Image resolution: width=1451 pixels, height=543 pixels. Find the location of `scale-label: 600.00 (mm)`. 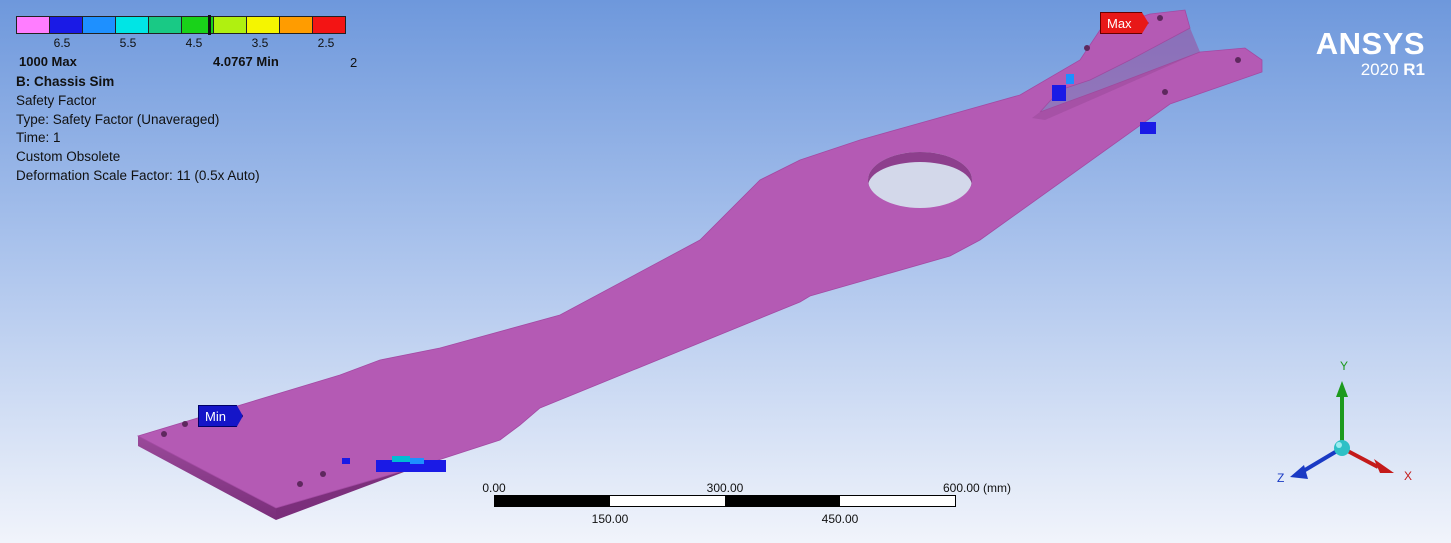

scale-label: 600.00 (mm) is located at coordinates (977, 488).